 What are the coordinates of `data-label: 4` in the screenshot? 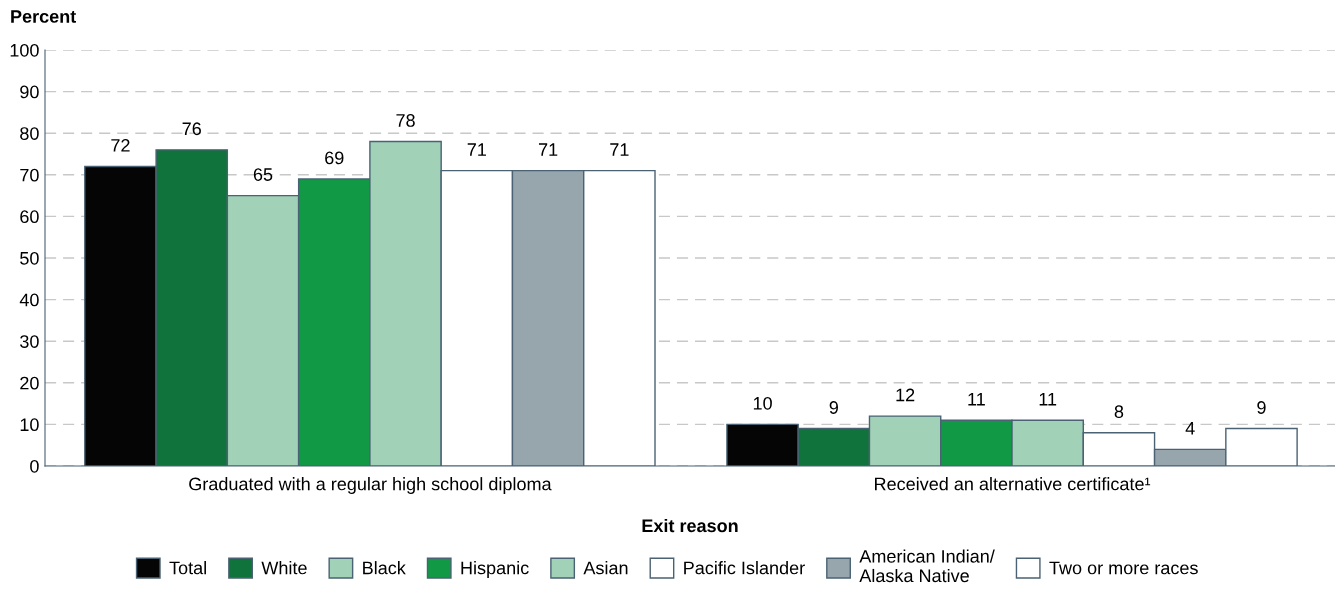 It's located at (1190, 428).